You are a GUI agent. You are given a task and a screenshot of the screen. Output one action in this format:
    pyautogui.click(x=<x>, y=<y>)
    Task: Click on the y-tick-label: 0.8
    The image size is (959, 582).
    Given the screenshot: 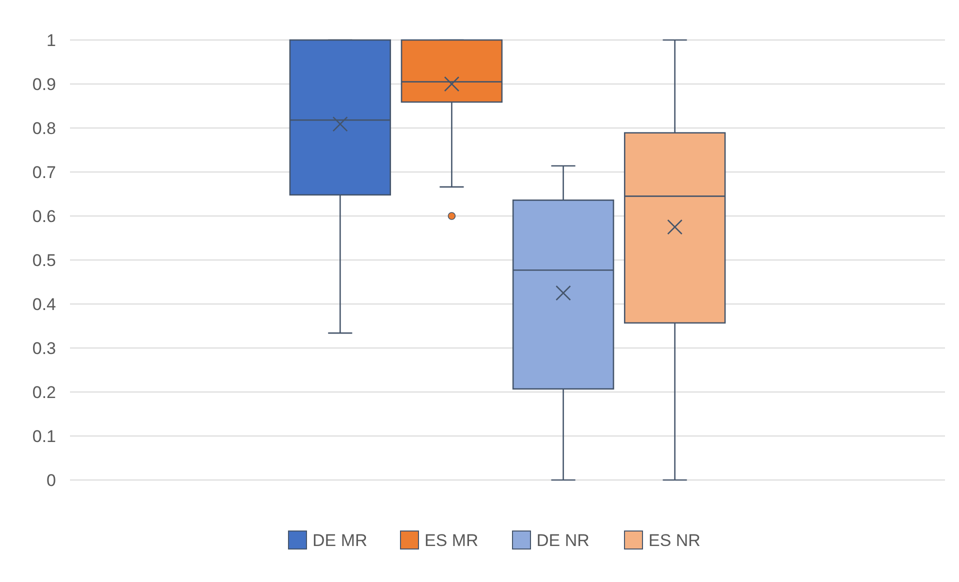 What is the action you would take?
    pyautogui.click(x=44, y=128)
    